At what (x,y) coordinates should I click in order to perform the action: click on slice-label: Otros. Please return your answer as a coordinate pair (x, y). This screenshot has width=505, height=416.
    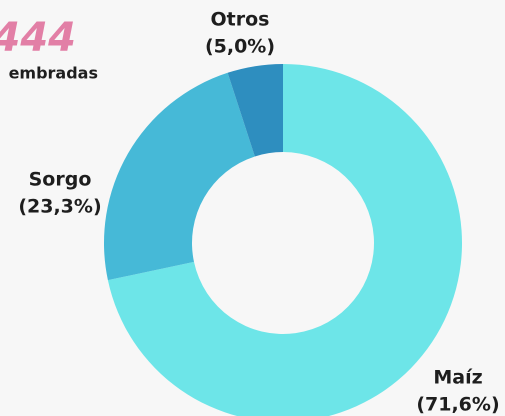
    Looking at the image, I should click on (240, 20).